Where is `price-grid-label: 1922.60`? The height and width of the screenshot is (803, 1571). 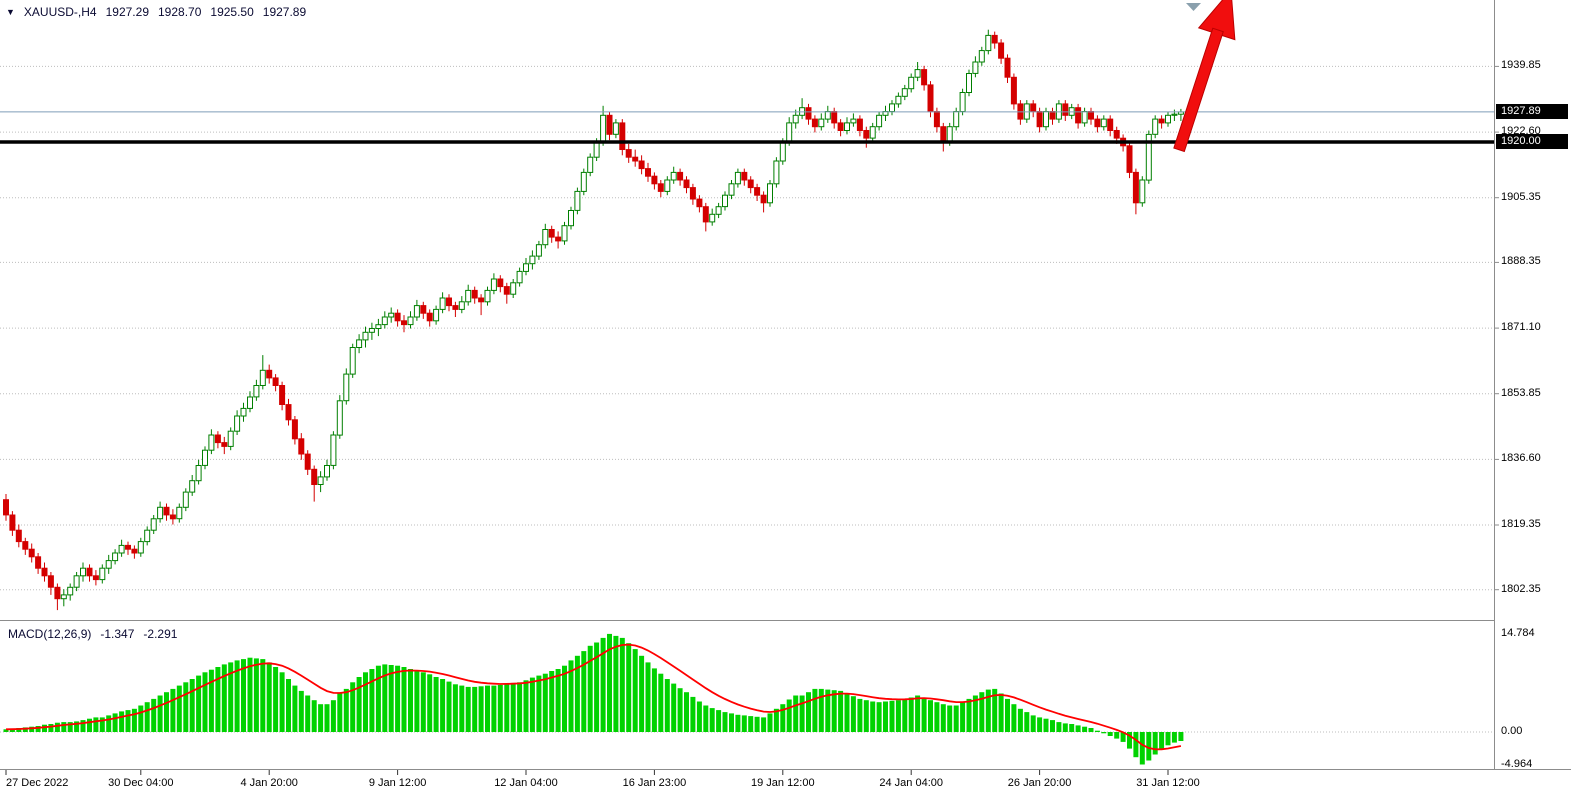 price-grid-label: 1922.60 is located at coordinates (1521, 131).